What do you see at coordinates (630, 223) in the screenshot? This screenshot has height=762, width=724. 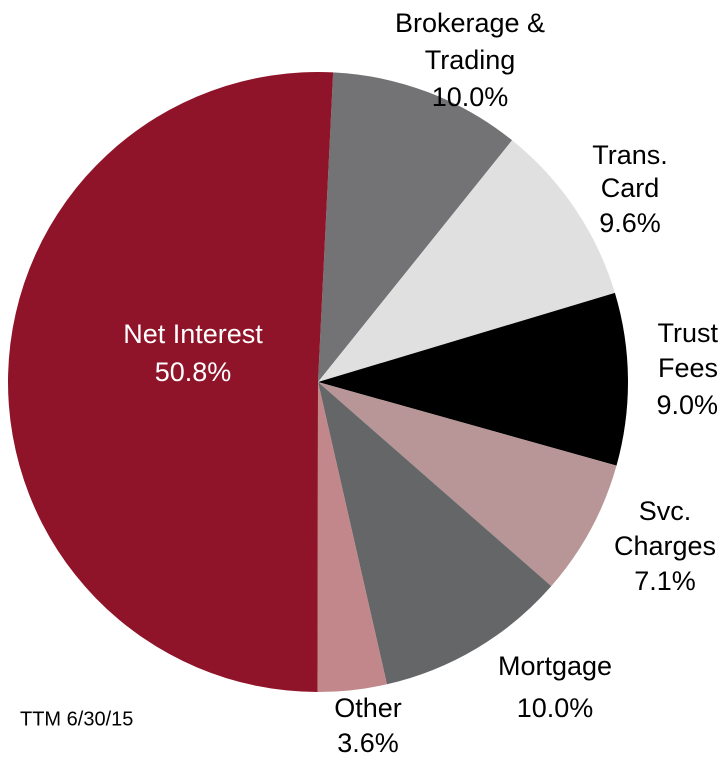 I see `value-label: 9.6%` at bounding box center [630, 223].